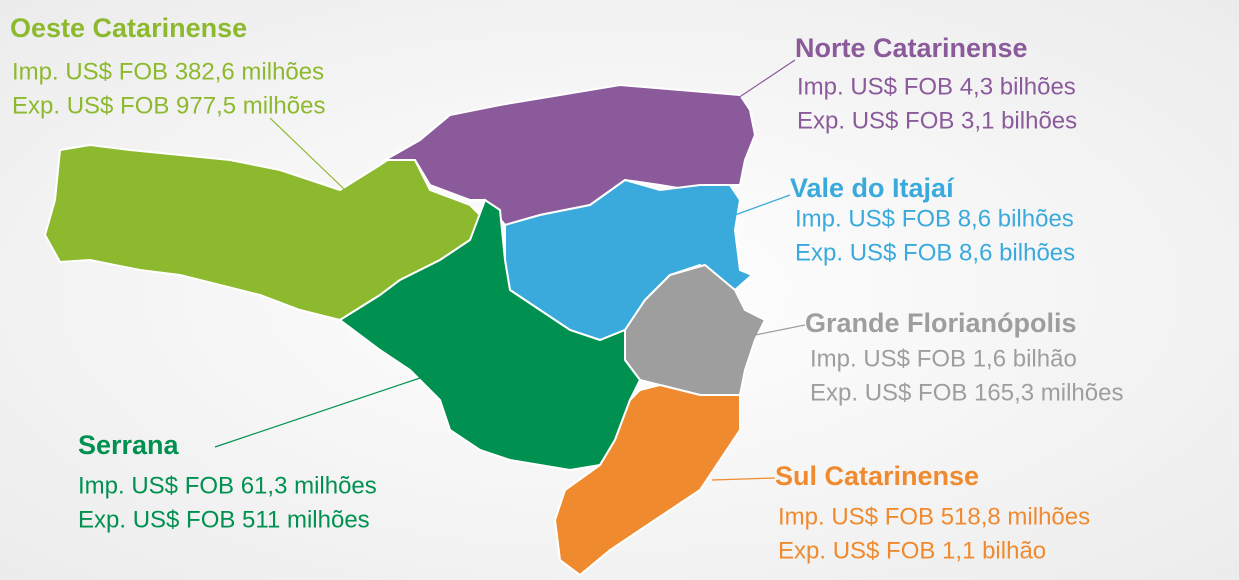 This screenshot has height=580, width=1239. Describe the element at coordinates (934, 218) in the screenshot. I see `import-value: Imp. US$ FOB 8,6 bilhões` at that location.